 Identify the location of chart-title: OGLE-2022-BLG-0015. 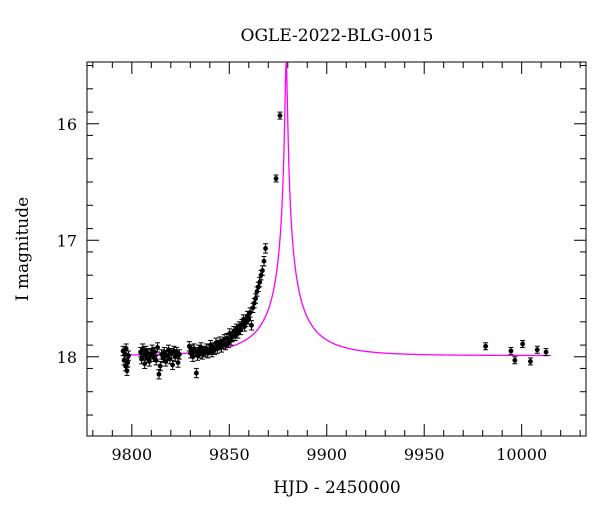
(337, 36).